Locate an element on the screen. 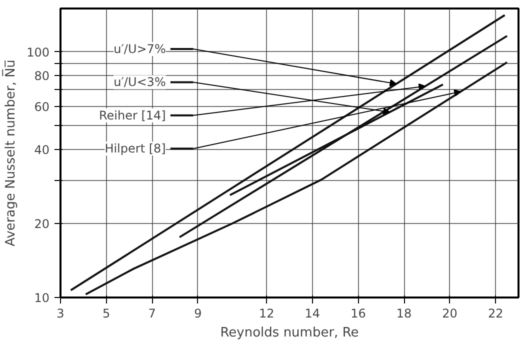 This screenshot has height=347, width=522. y-axis-title: Average Nusselt number, N̅u̅ is located at coordinates (10, 153).